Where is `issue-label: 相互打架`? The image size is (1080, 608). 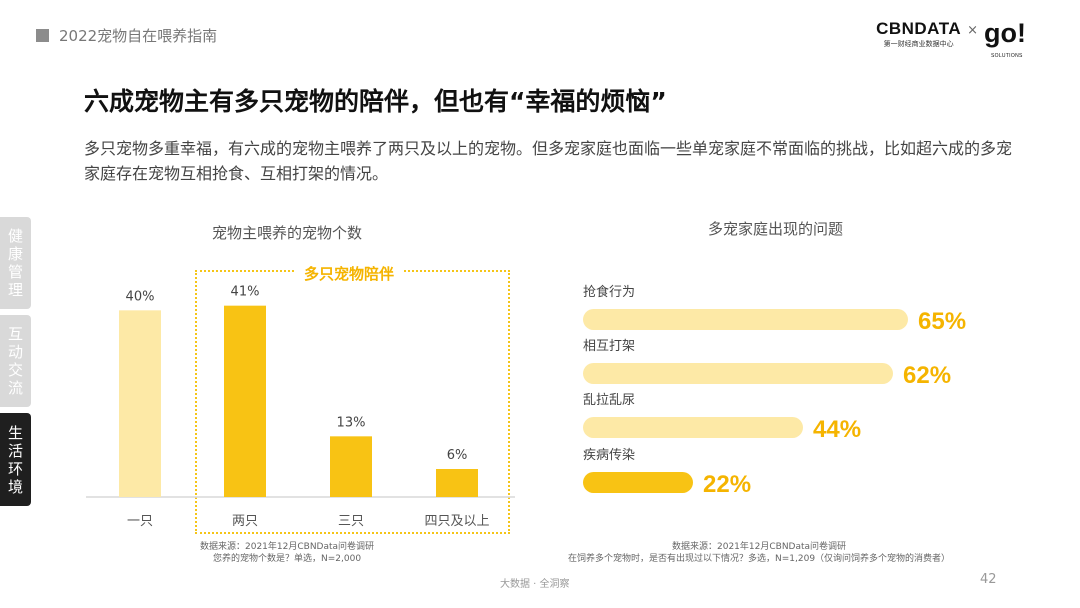
issue-label: 相互打架 is located at coordinates (609, 346).